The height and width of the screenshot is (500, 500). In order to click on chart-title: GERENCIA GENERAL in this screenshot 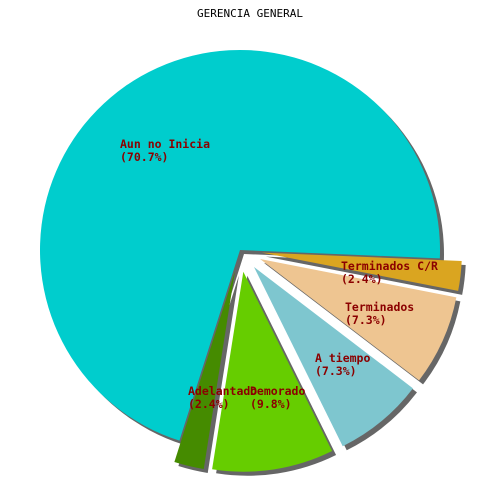, I will do `click(250, 13)`.